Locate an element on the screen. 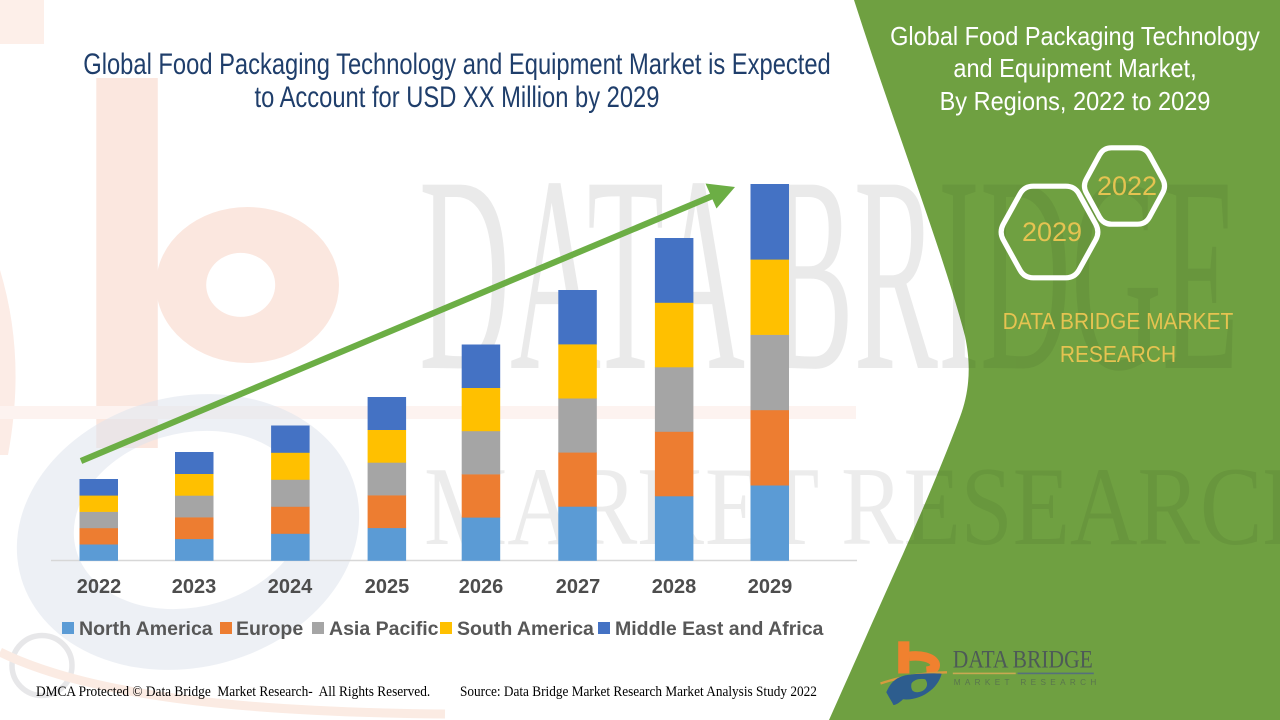 The image size is (1280, 720). svg-text: 2029 is located at coordinates (1052, 232).